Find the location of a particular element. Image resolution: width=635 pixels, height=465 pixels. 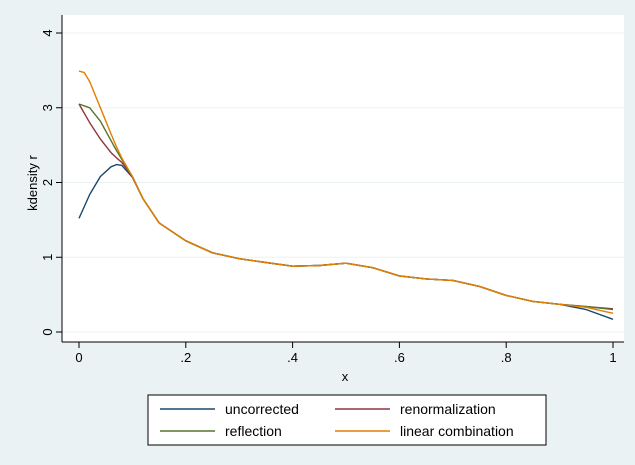

y-tick-label: 4 is located at coordinates (47, 32).